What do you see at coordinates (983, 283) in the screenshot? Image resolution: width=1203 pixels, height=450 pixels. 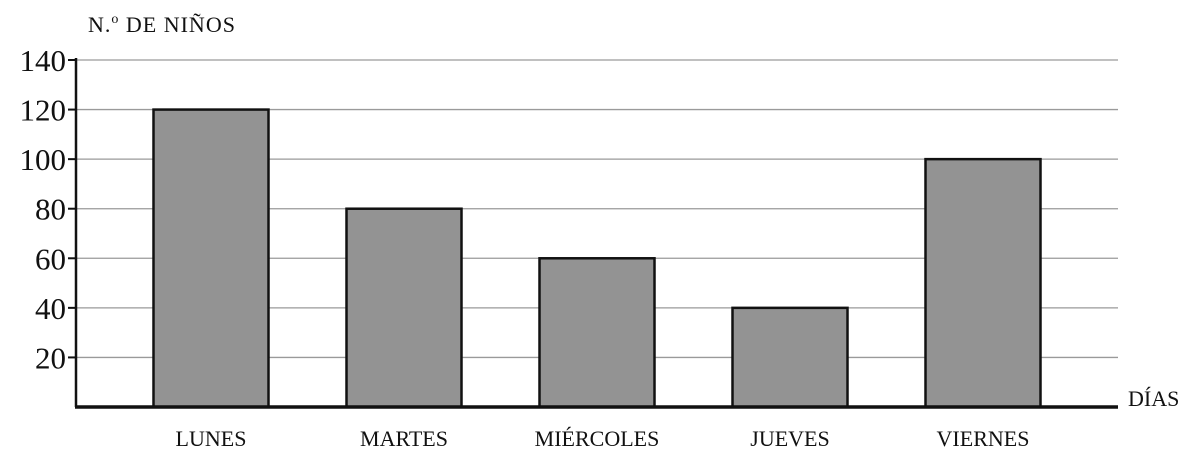 I see `bar-viernes` at bounding box center [983, 283].